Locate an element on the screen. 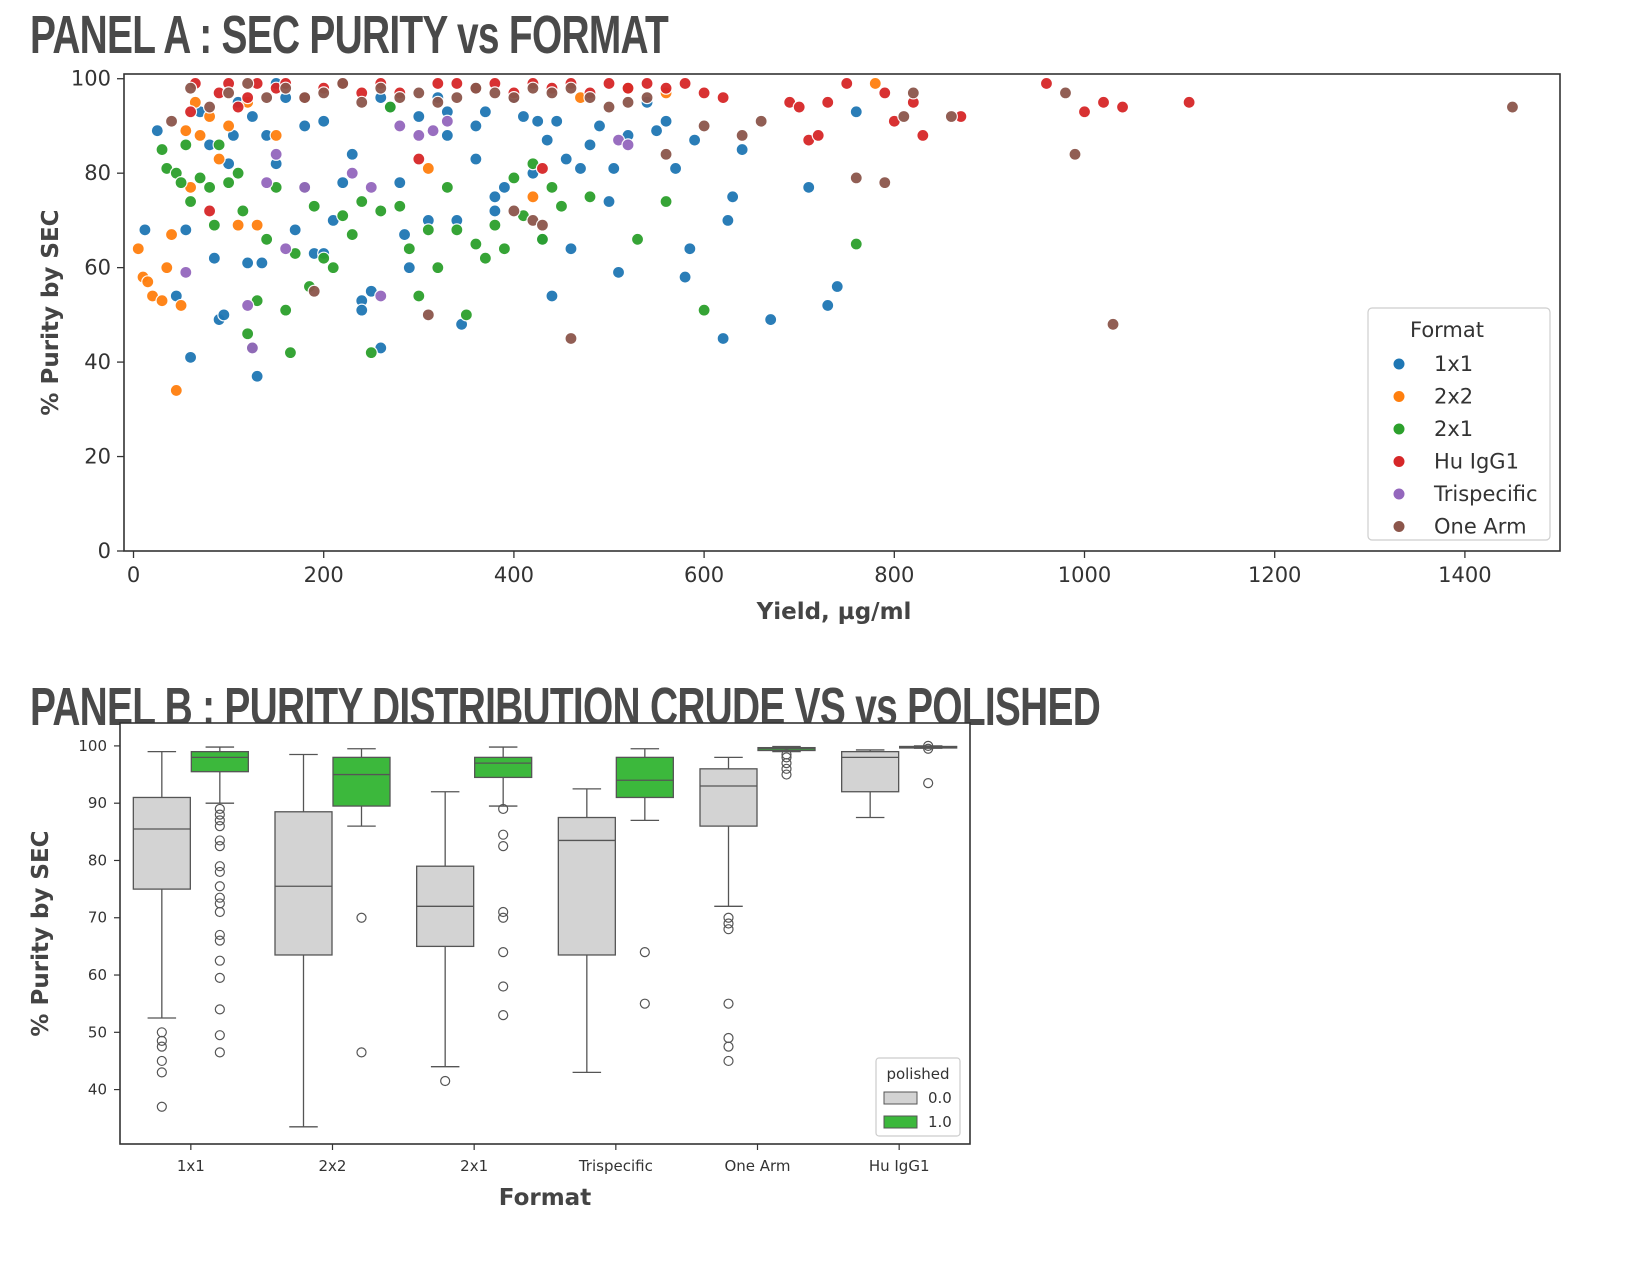  legend-swatch is located at coordinates (900, 1122).